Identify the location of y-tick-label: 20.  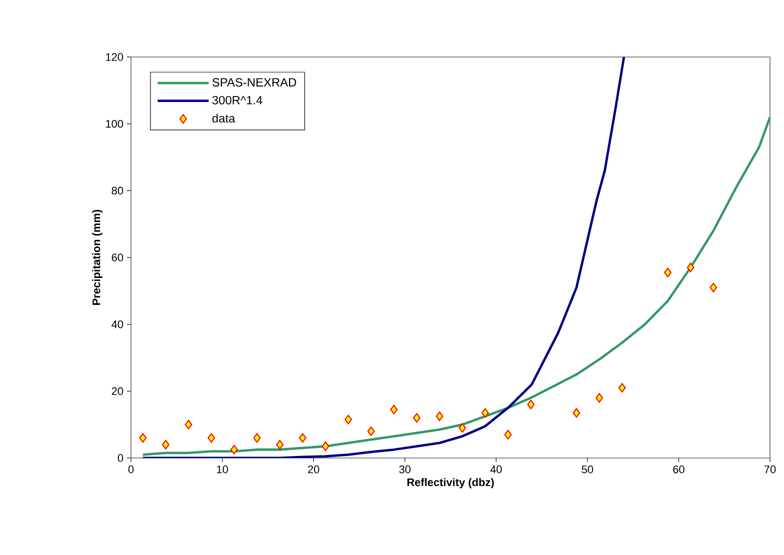
(118, 391).